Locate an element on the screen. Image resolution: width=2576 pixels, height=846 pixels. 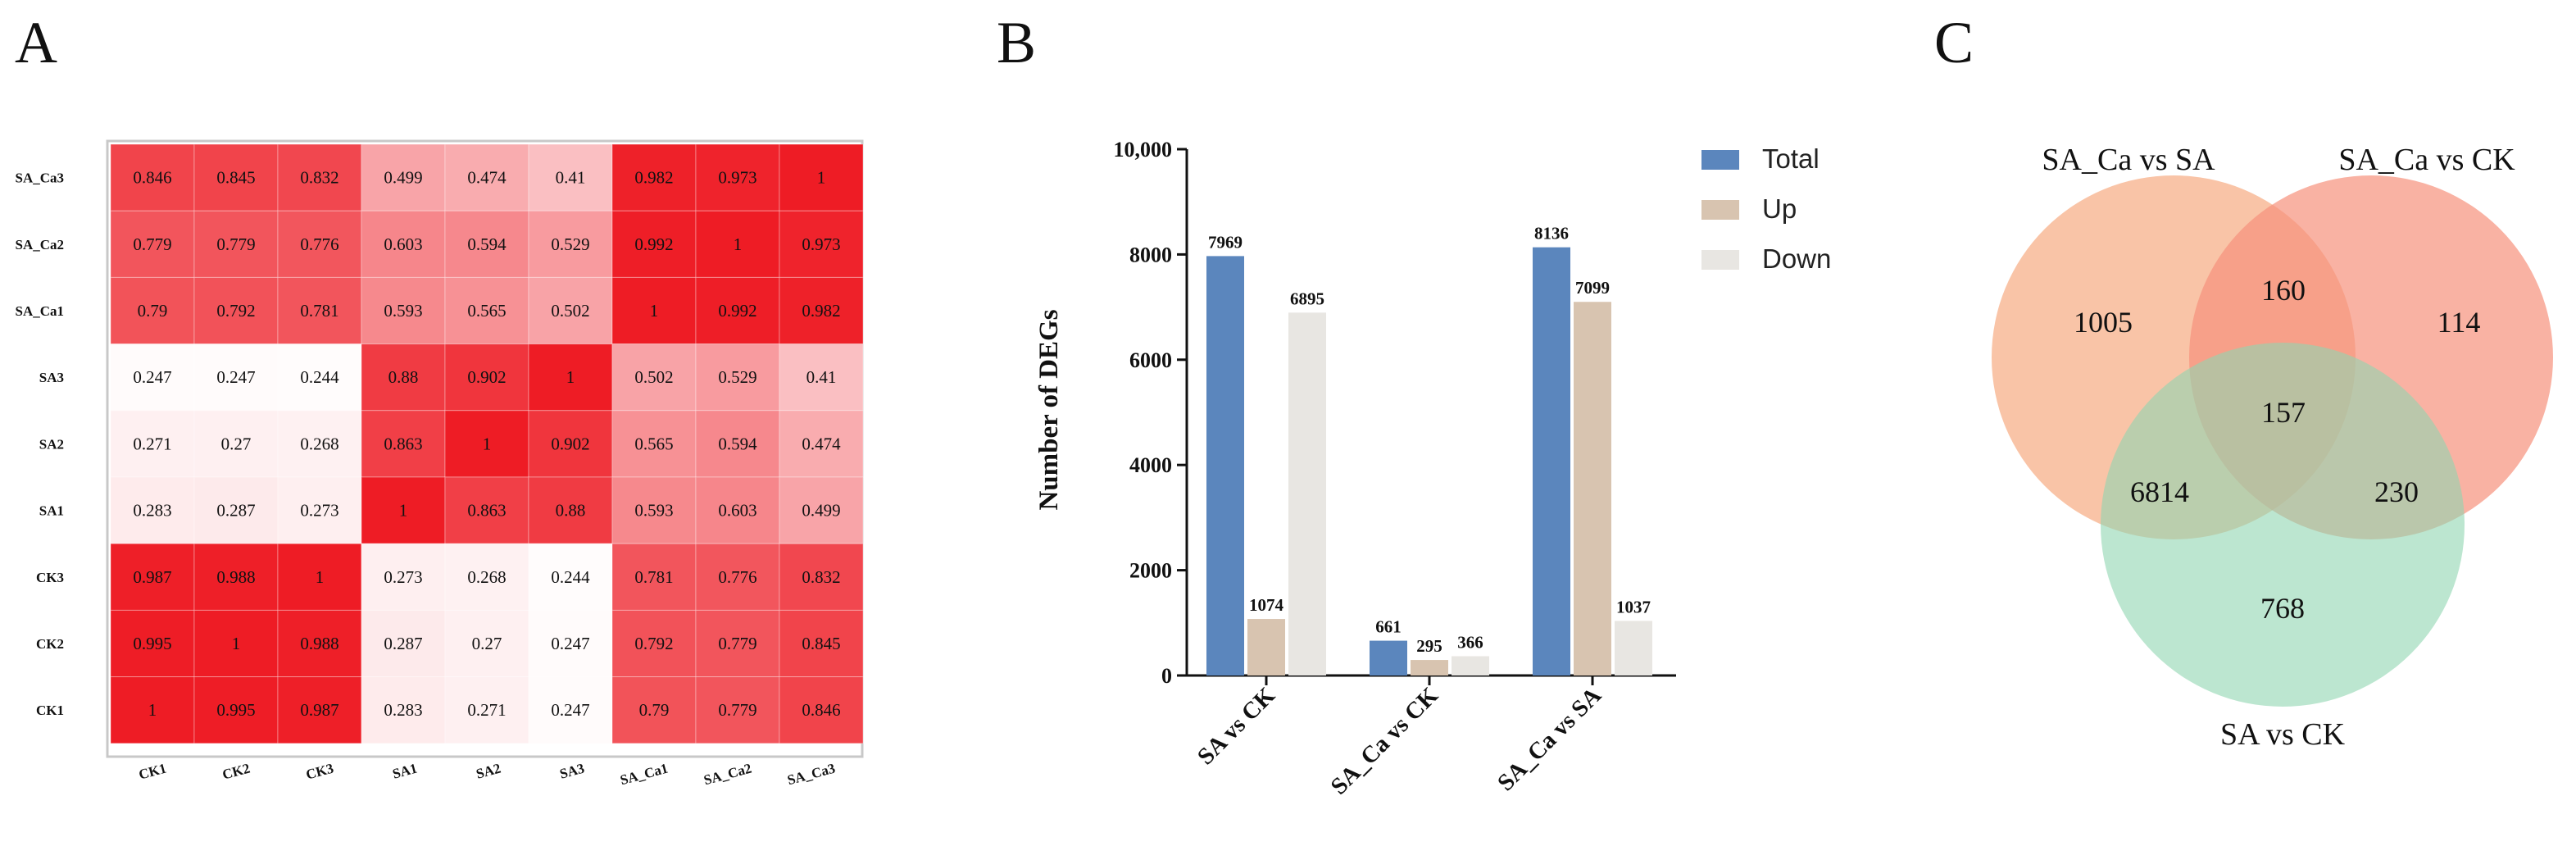
bar-value-label: 295 is located at coordinates (1429, 646).